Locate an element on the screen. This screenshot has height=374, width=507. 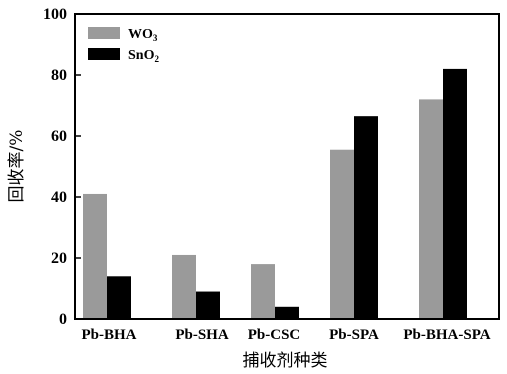
y-tick-label: 60 is located at coordinates (59, 136).